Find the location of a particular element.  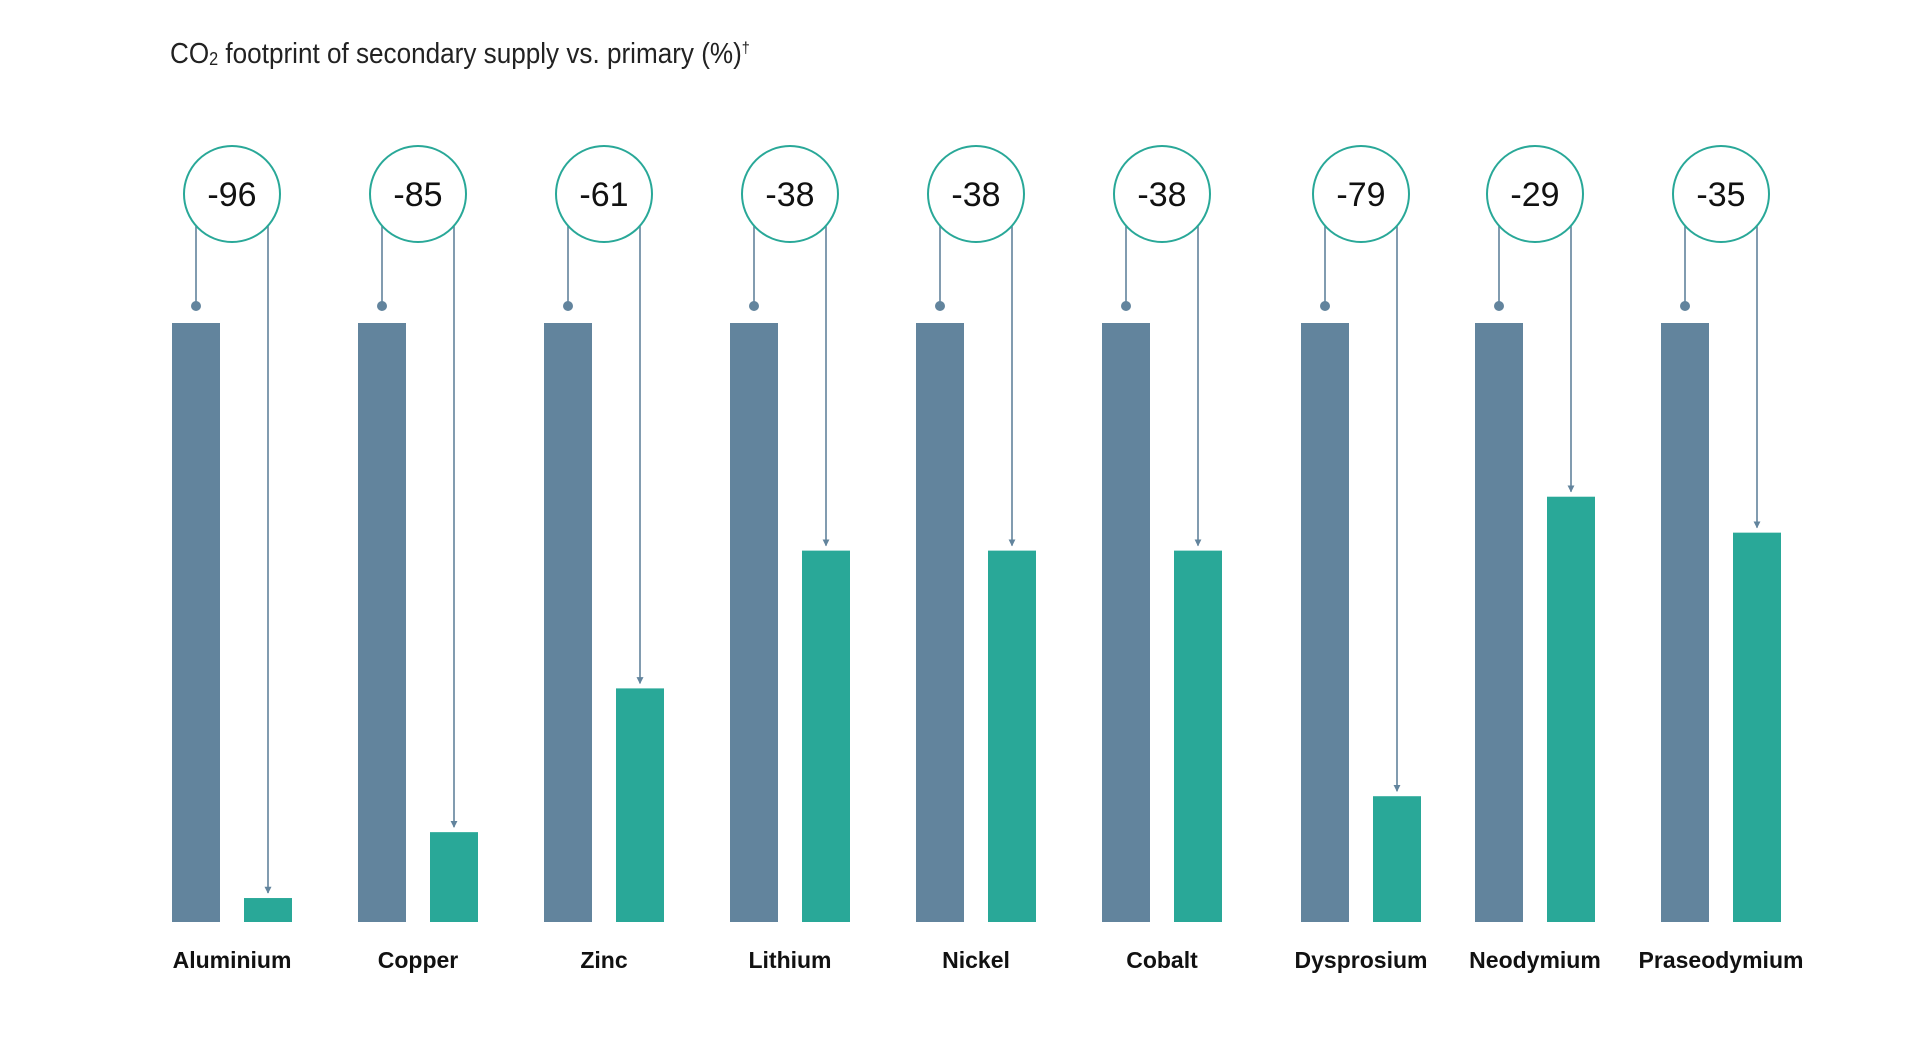

category-label: Lithium is located at coordinates (789, 960).